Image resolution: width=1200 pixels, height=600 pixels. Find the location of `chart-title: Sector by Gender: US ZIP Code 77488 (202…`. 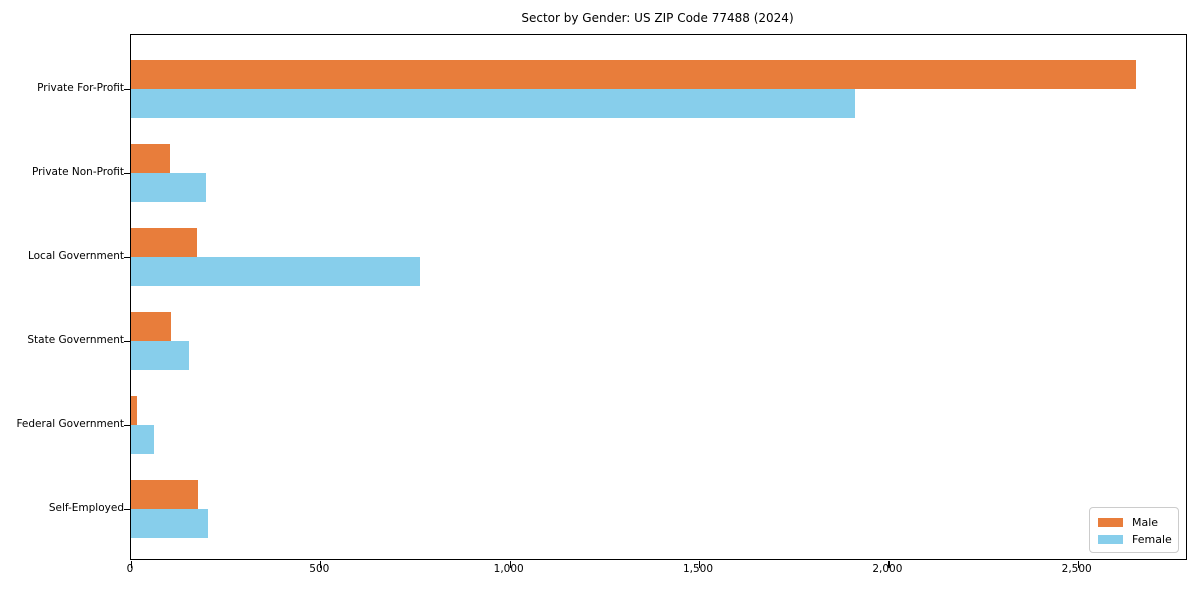

chart-title: Sector by Gender: US ZIP Code 77488 (202… is located at coordinates (657, 18).